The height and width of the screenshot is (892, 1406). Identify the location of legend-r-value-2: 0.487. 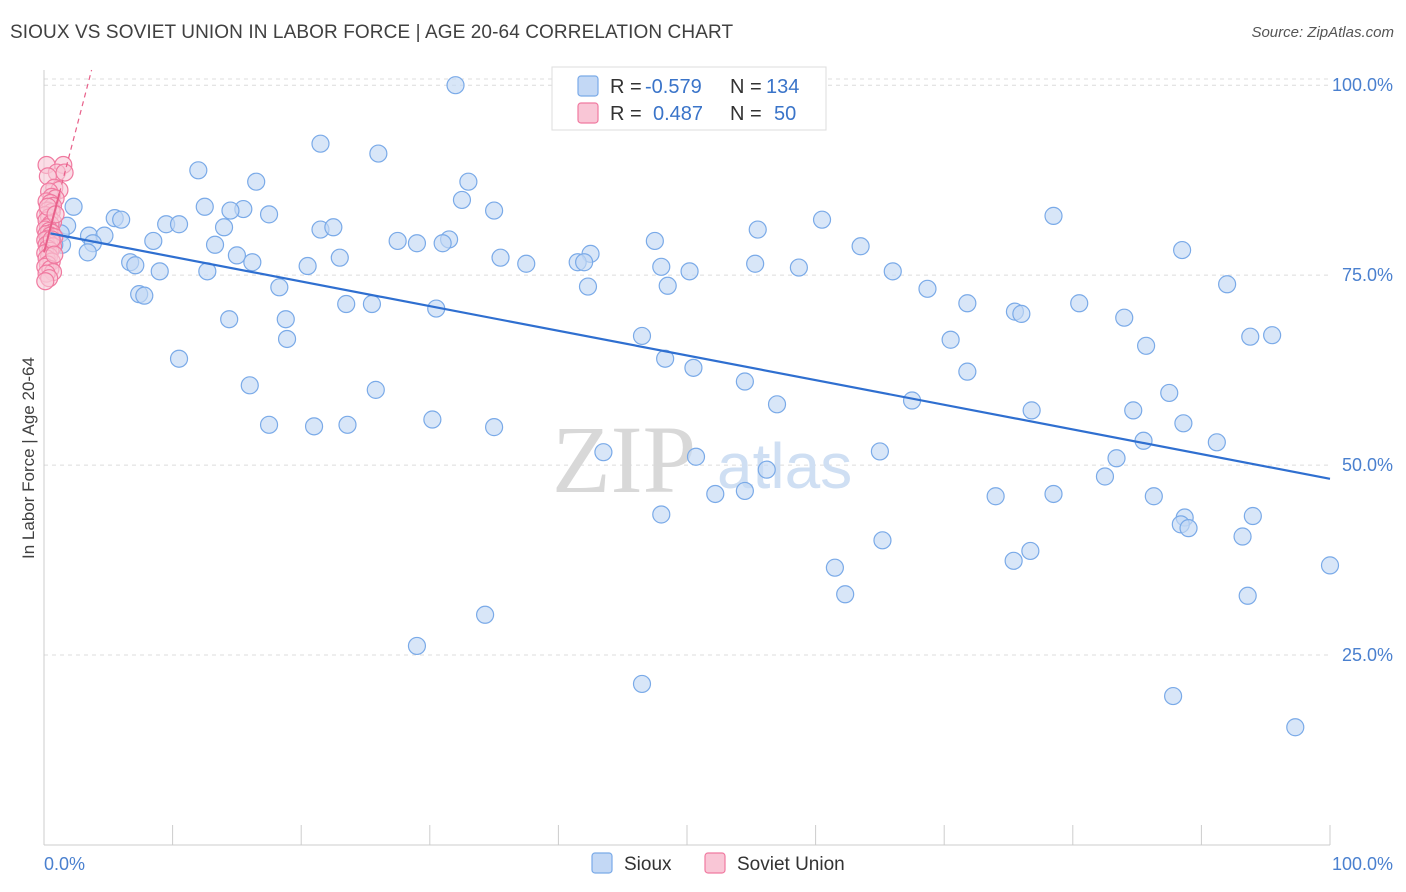
(678, 114).